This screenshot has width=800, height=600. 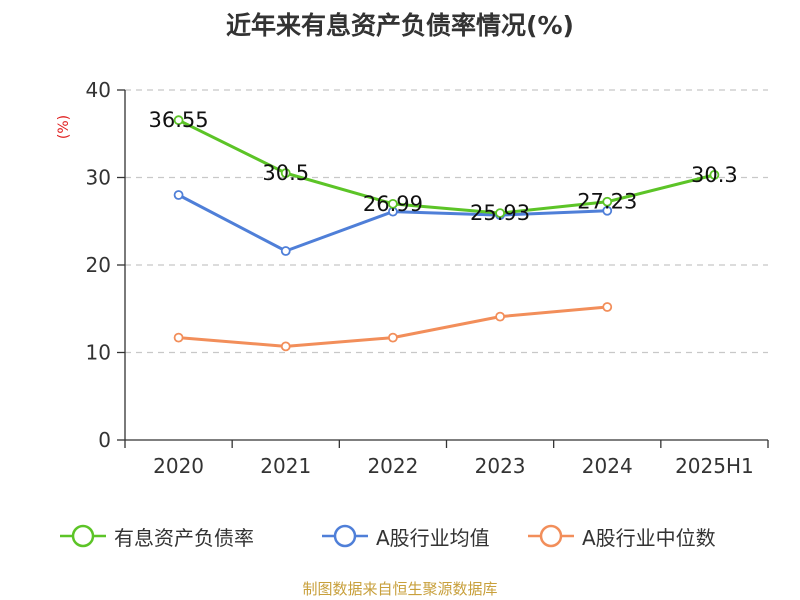 What do you see at coordinates (607, 466) in the screenshot?
I see `x-tick-label: 2024` at bounding box center [607, 466].